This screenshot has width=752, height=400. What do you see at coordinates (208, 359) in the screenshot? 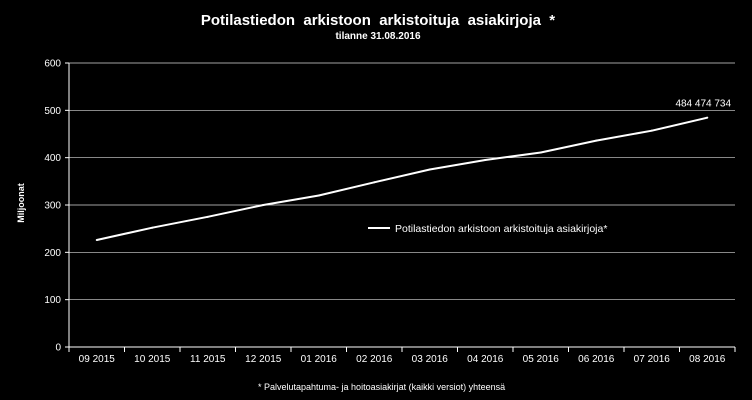
I see `x-tick-label: 11 2015` at bounding box center [208, 359].